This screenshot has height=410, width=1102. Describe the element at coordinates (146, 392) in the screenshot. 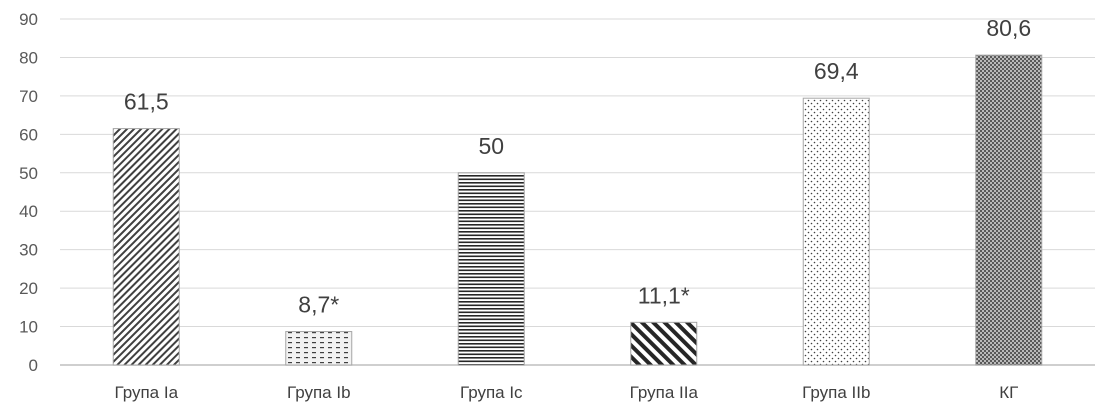

I see `x-tick-label: Група Ia` at that location.